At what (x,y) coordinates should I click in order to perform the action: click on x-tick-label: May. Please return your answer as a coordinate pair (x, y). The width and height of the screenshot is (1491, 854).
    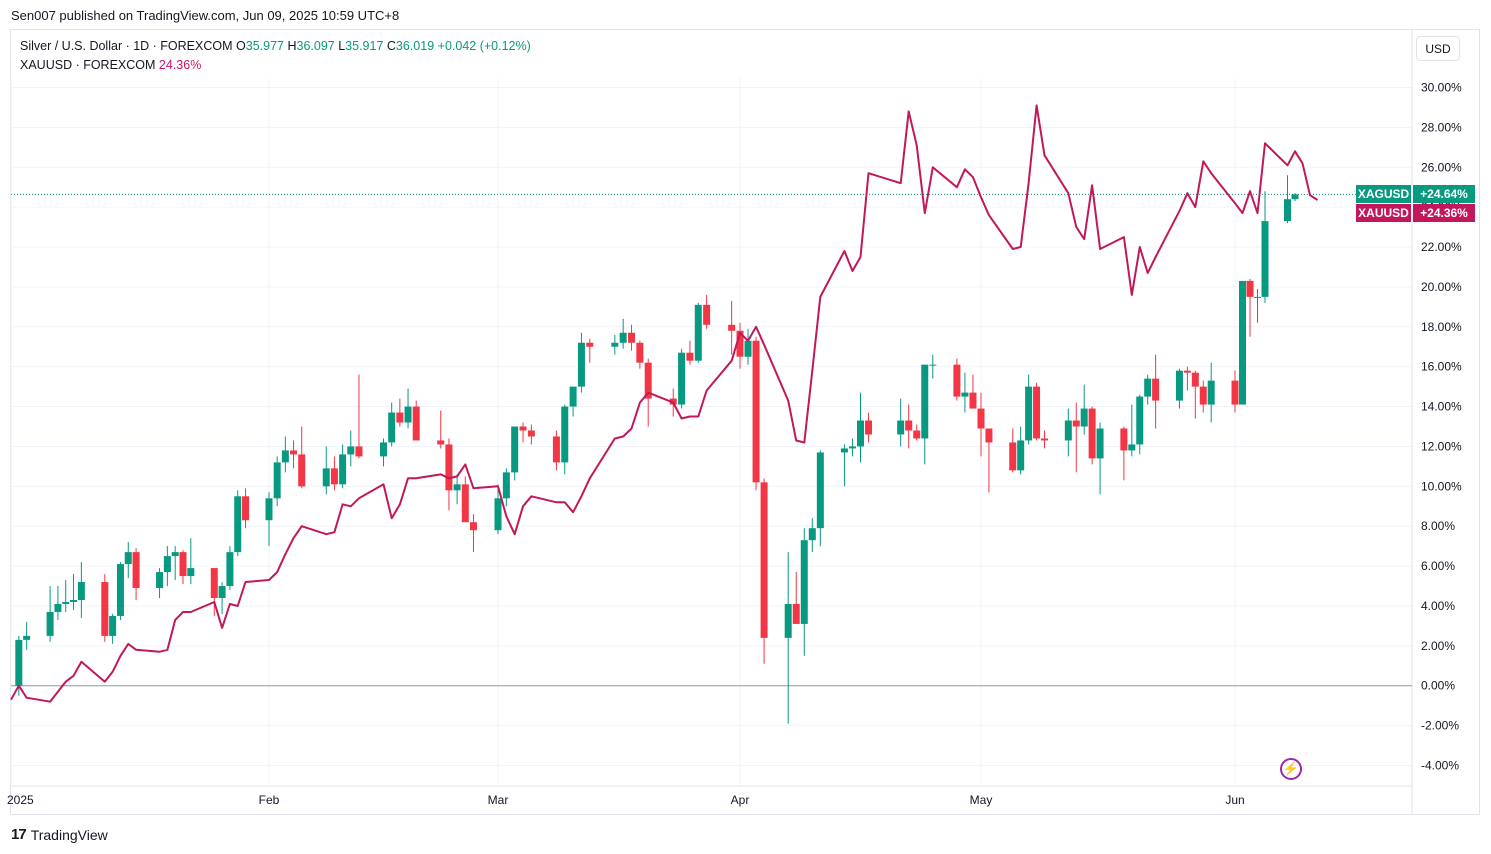
    Looking at the image, I should click on (981, 800).